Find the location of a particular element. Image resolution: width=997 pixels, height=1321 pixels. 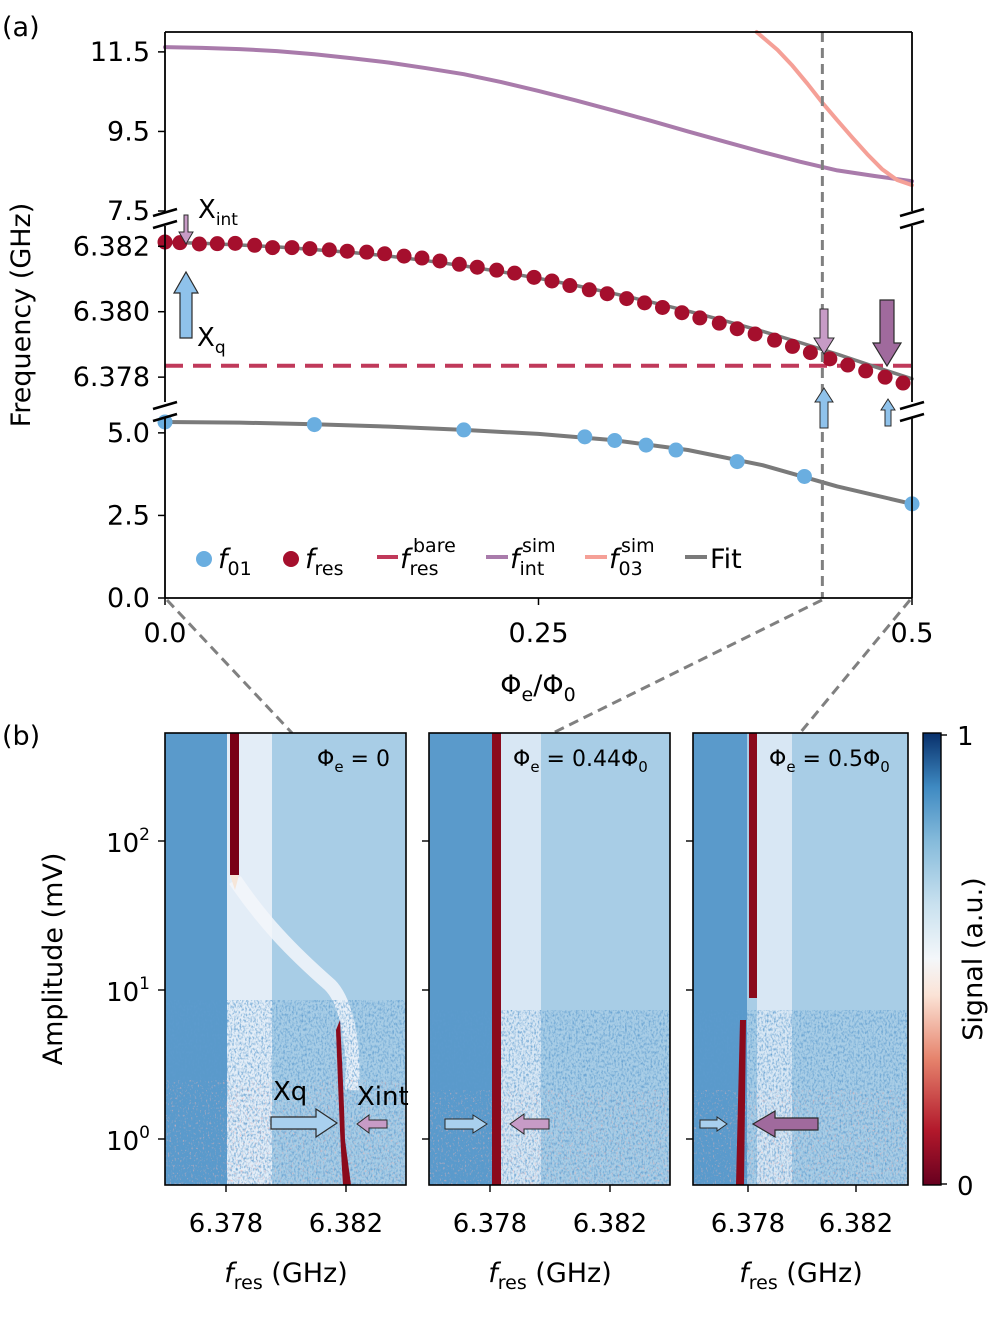

heat3-xtick-1: 6.382 is located at coordinates (856, 1224).